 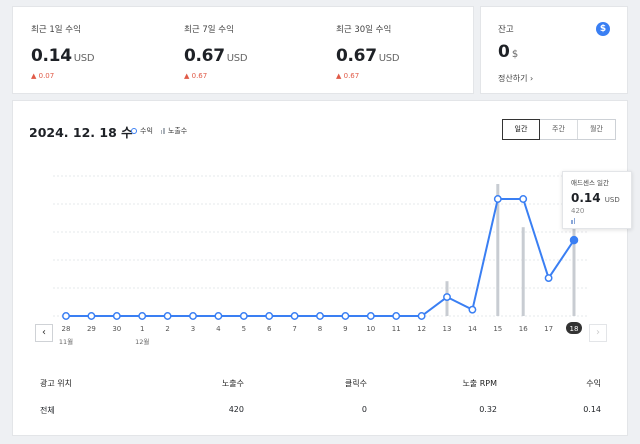 I want to click on table-cell: 420, so click(x=236, y=409).